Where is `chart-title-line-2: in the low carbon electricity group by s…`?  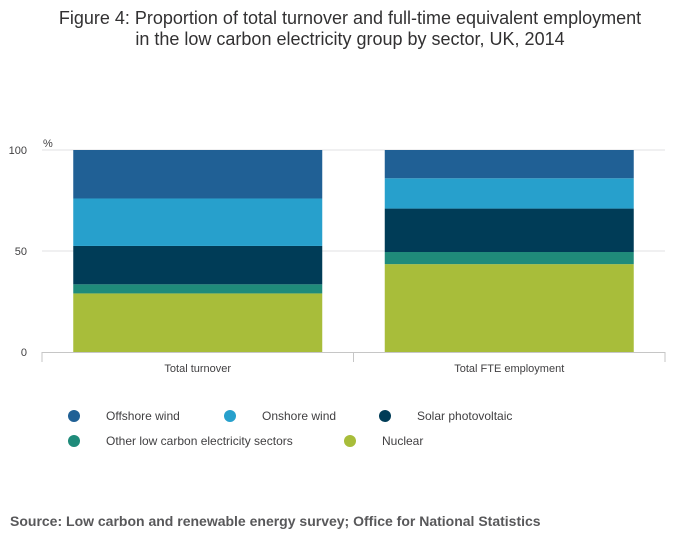
chart-title-line-2: in the low carbon electricity group by s… is located at coordinates (350, 39).